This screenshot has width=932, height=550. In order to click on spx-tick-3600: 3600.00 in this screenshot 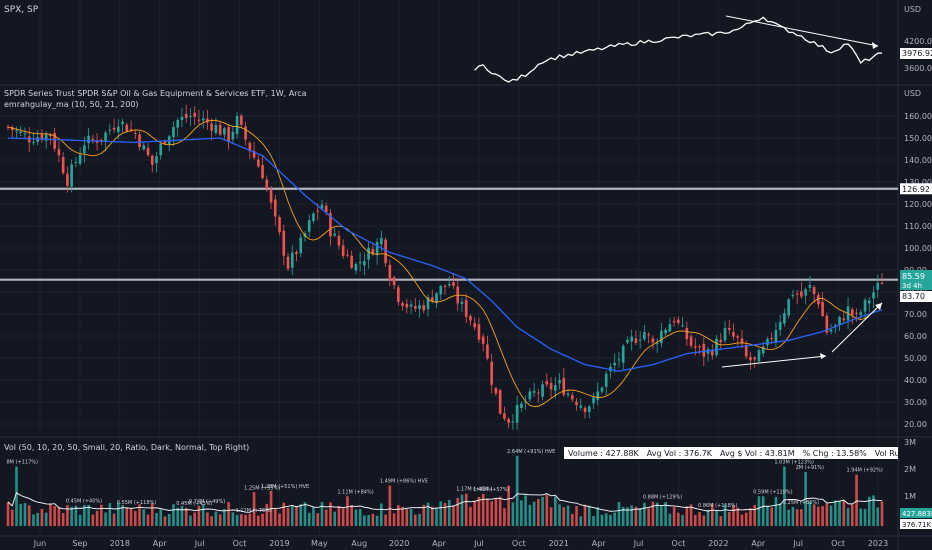, I will do `click(918, 68)`.